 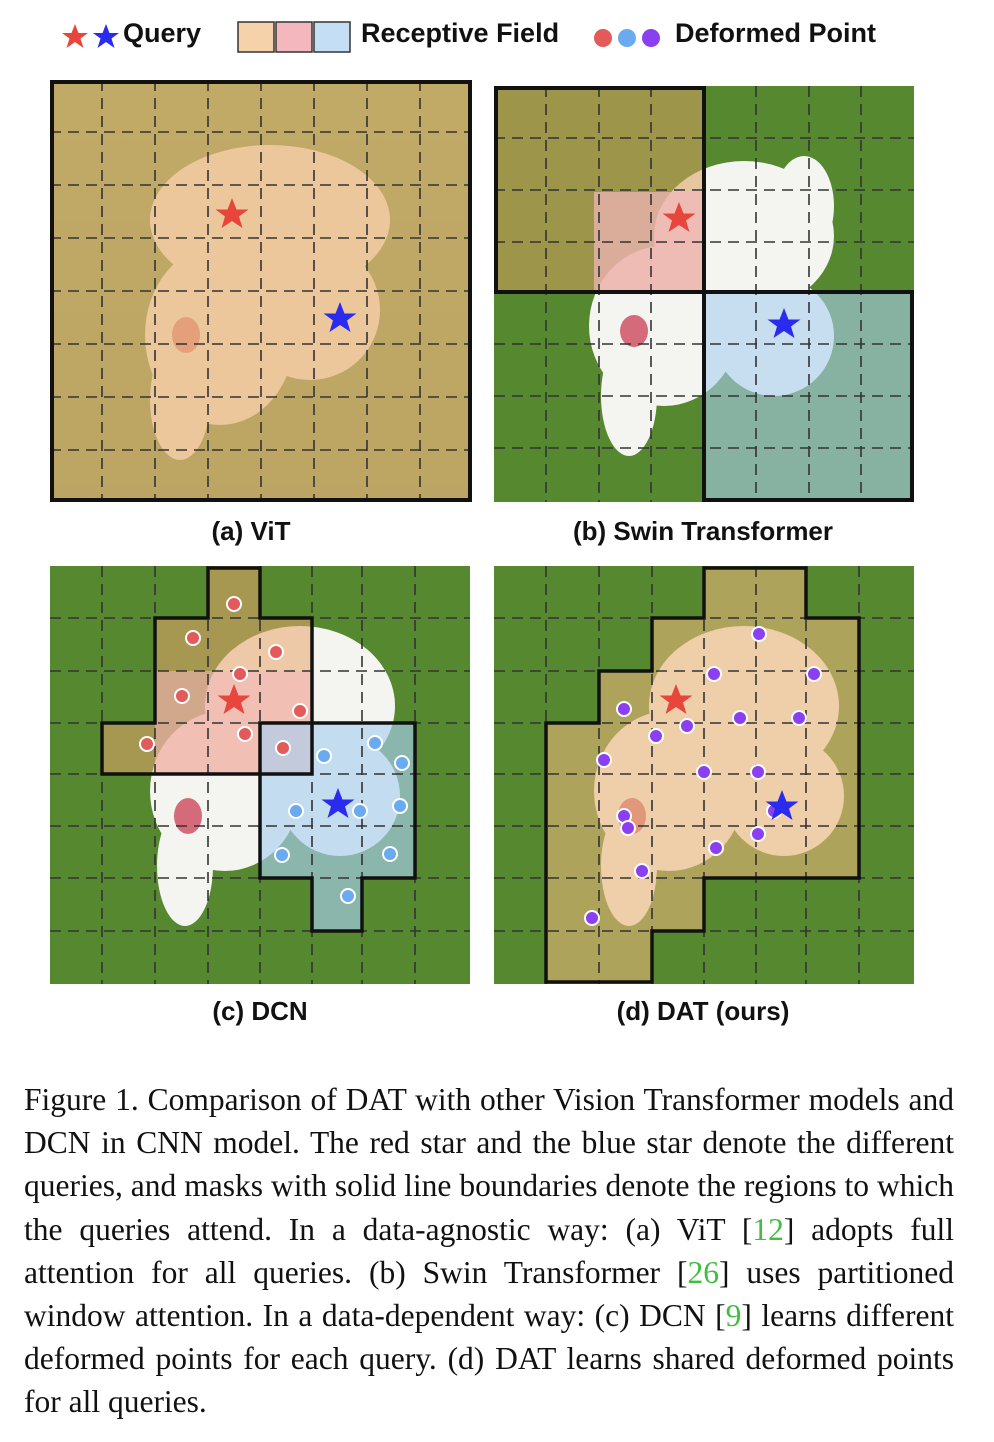 I want to click on citation-12-link: 12, so click(x=768, y=1229).